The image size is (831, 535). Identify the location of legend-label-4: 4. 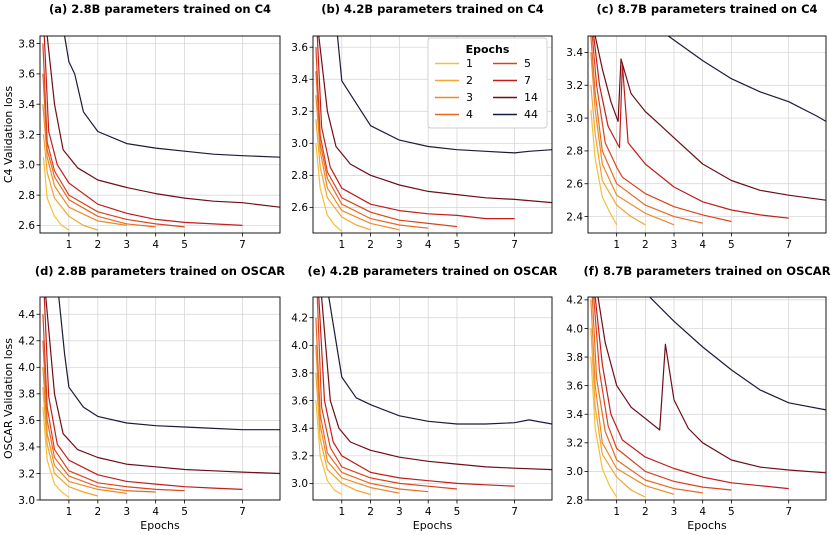
(469, 114).